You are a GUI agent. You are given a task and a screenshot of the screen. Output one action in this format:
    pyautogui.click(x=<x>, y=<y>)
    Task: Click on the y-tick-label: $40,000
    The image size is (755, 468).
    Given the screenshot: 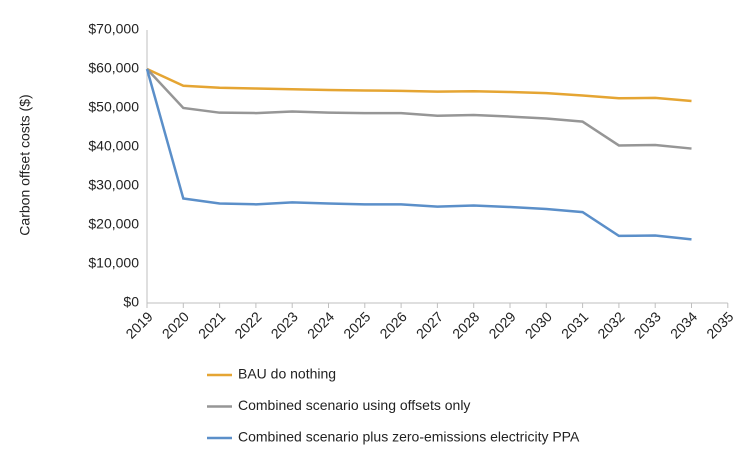 What is the action you would take?
    pyautogui.click(x=113, y=146)
    